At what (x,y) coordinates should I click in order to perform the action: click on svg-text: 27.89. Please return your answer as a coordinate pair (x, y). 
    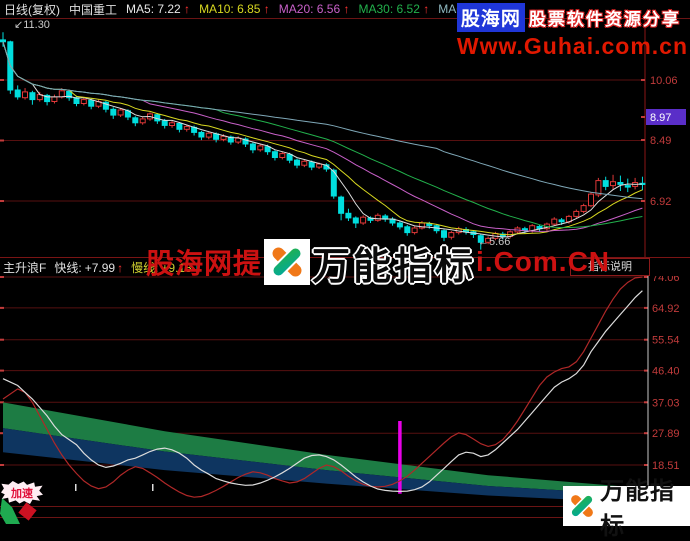
    Looking at the image, I should click on (666, 434).